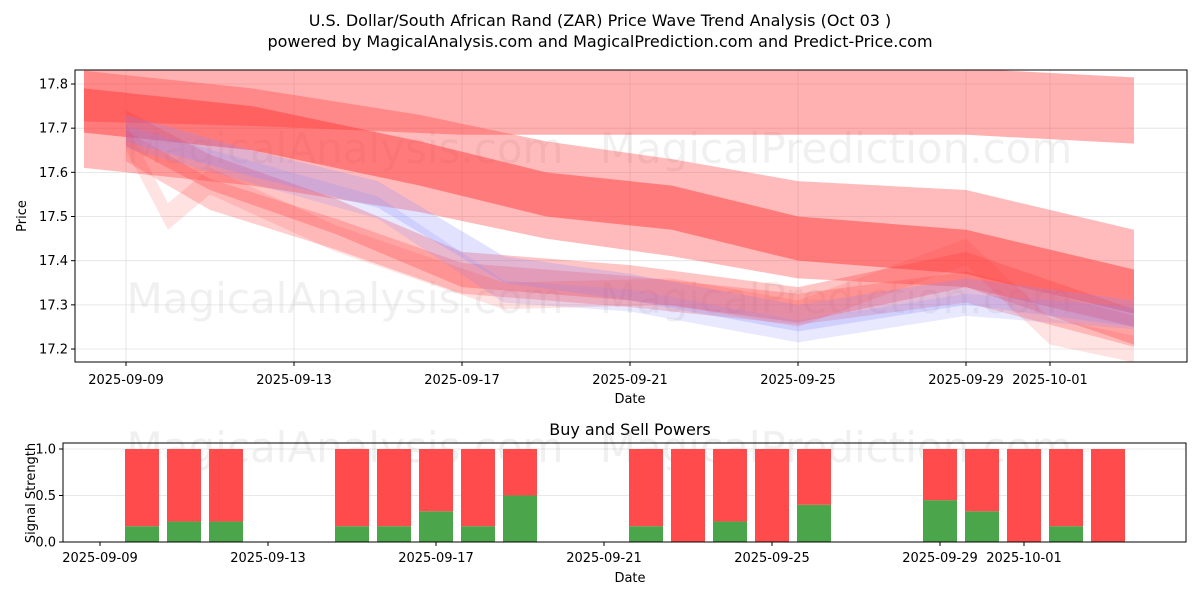 This screenshot has height=600, width=1200. Describe the element at coordinates (436, 558) in the screenshot. I see `buy-sell-x-tick-label: 2025-09-17` at that location.